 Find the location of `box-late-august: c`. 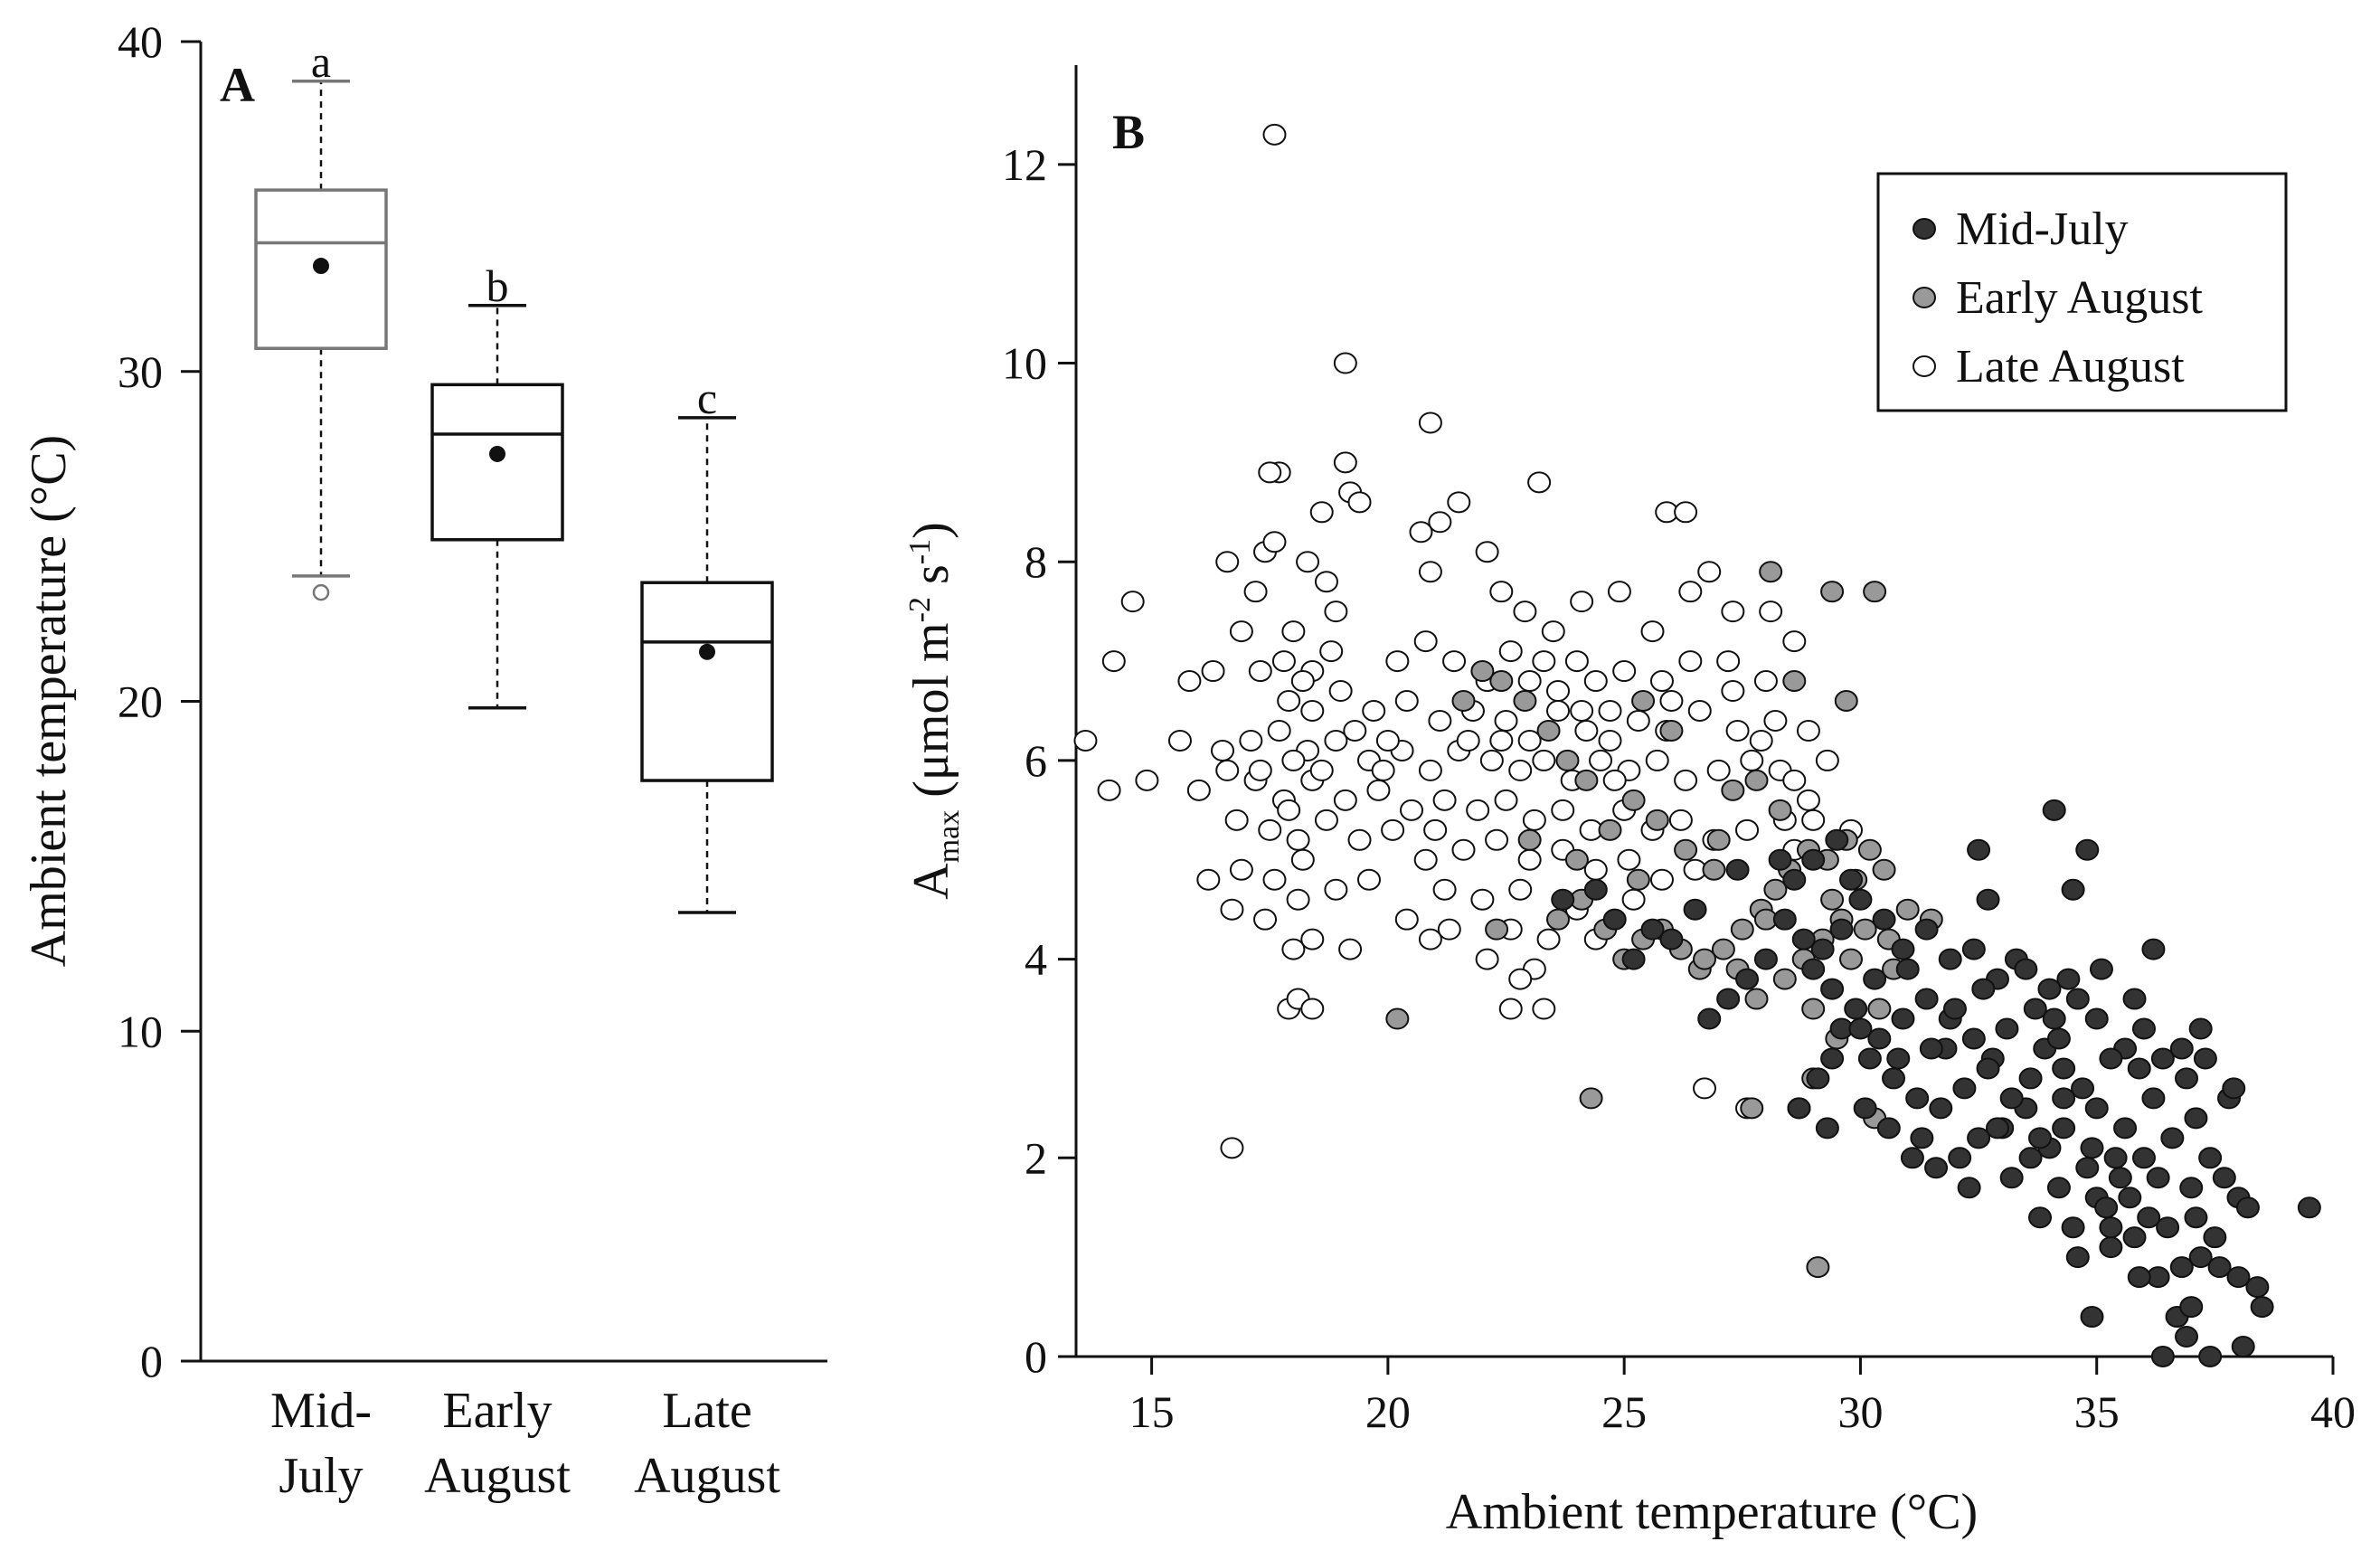

box-late-august: c is located at coordinates (707, 643).